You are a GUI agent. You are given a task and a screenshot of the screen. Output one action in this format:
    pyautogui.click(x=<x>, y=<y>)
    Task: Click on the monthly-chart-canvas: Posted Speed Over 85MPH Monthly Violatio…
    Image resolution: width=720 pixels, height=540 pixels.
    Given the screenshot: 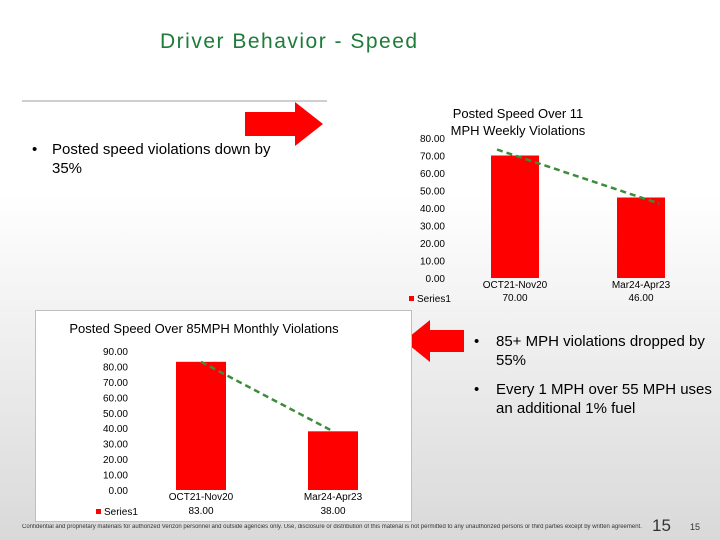 What is the action you would take?
    pyautogui.click(x=216, y=419)
    